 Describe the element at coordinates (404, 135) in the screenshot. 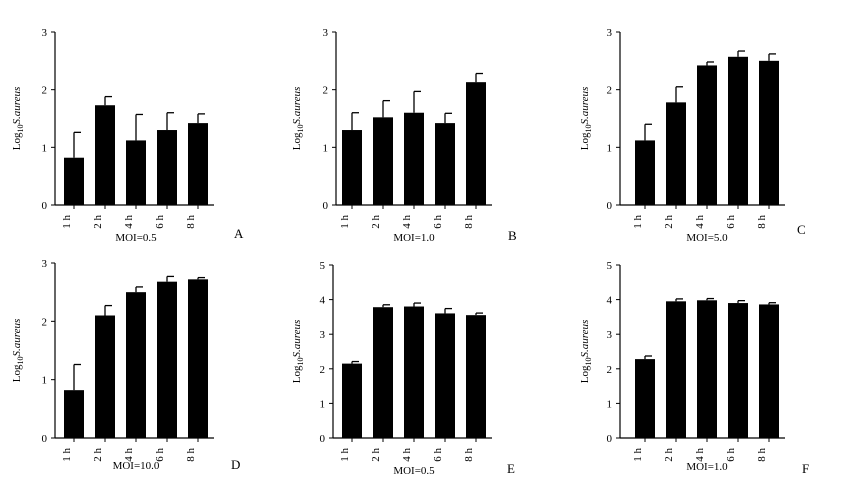

I see `chart-panel-b: 0 1 2 3 1 h 2 h 4 h 6 h 8 h MOI=1.0 Log10S.aureus B` at that location.